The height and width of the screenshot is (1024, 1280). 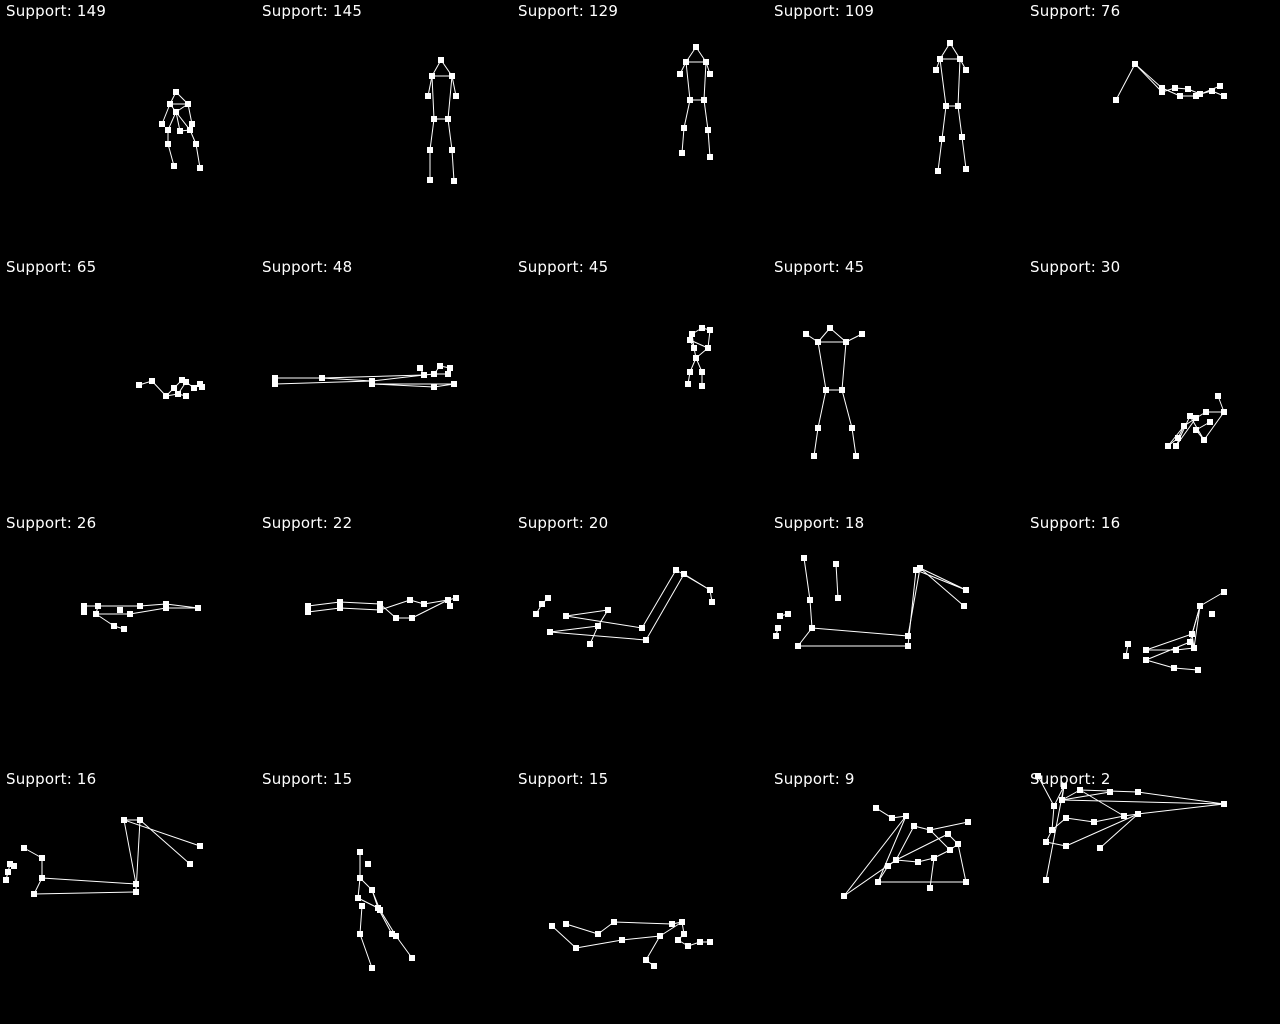 What do you see at coordinates (1152, 128) in the screenshot?
I see `pose-cluster-cell: Support: 76` at bounding box center [1152, 128].